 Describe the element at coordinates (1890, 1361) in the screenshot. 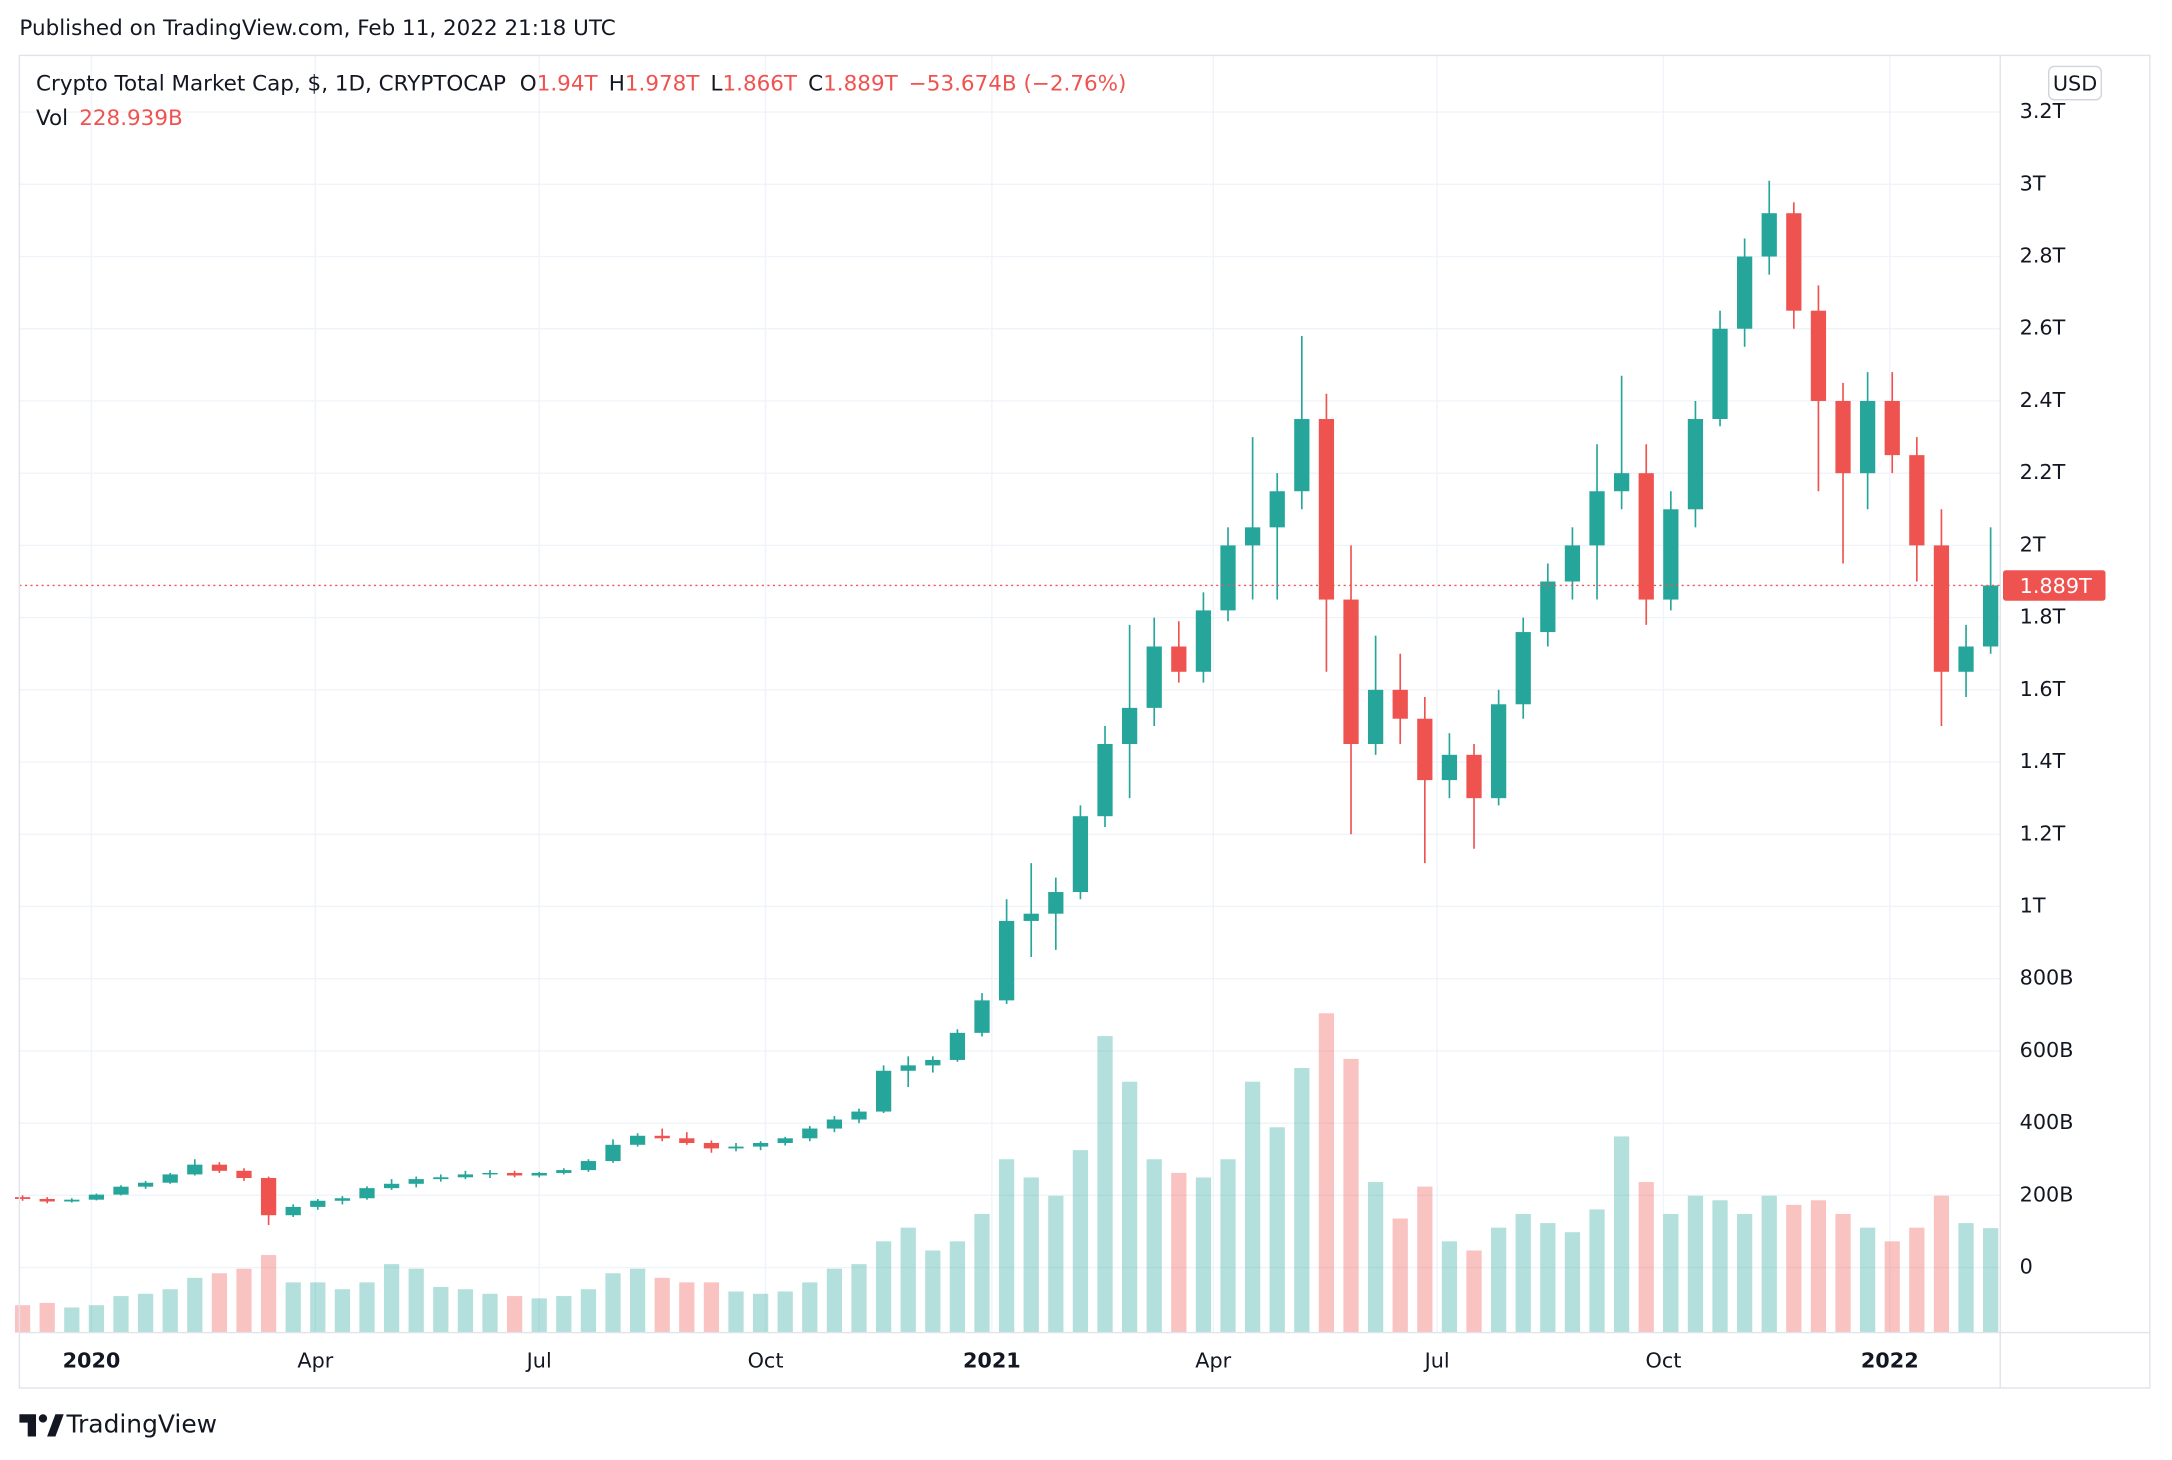

I see `x-tick-label: 2022` at that location.